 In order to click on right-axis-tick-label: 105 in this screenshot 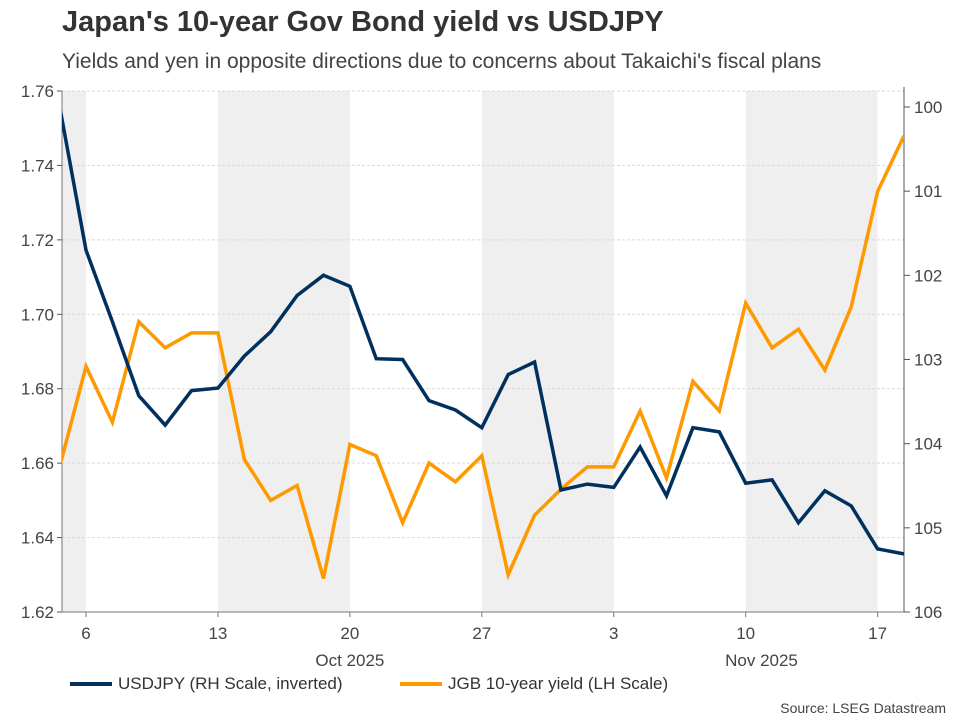, I will do `click(928, 528)`.